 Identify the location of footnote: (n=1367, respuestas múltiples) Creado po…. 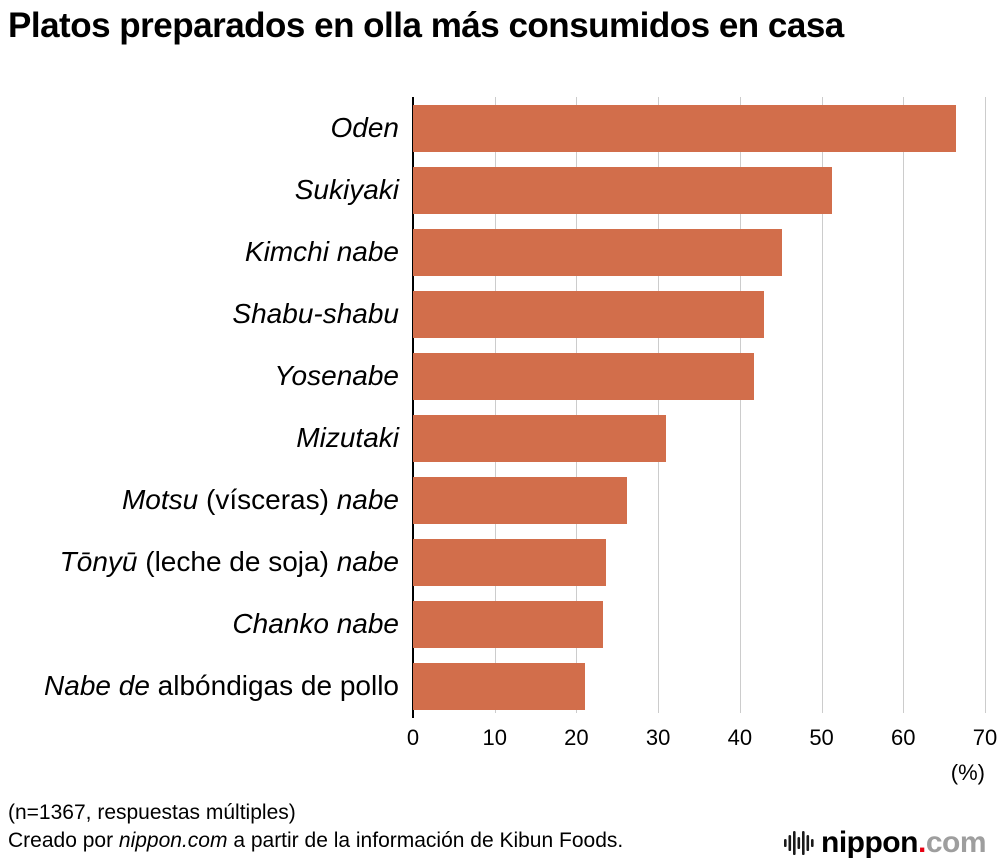
(315, 827).